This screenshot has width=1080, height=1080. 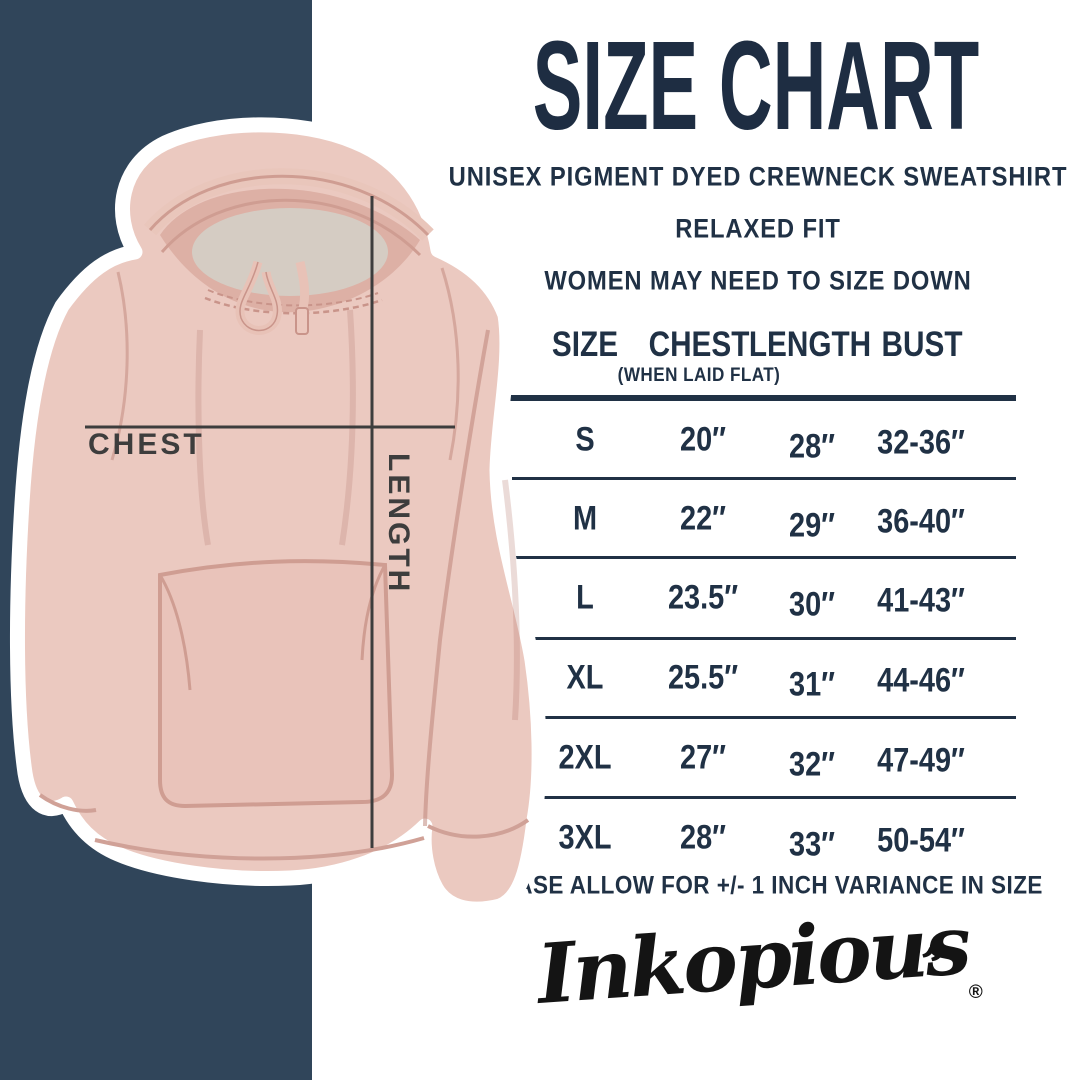 I want to click on col-header-chest: CHEST, so click(x=699, y=344).